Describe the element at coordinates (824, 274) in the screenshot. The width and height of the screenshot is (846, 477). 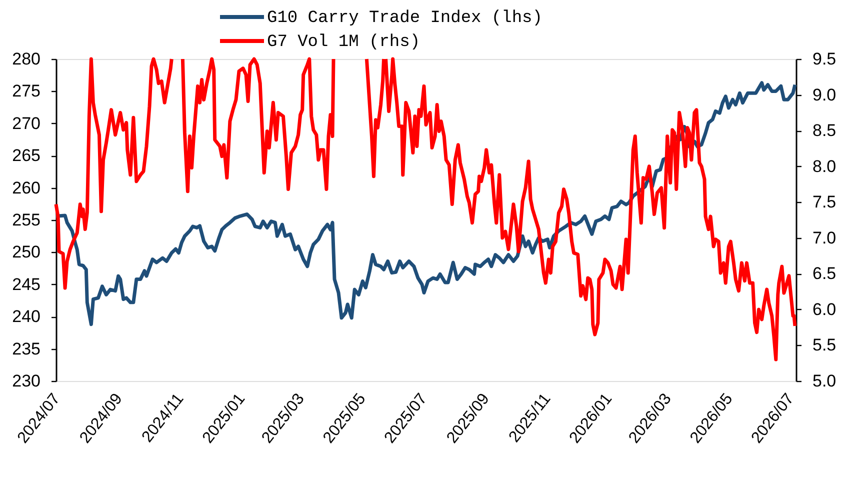
I see `y2-tick-label: 6.5` at that location.